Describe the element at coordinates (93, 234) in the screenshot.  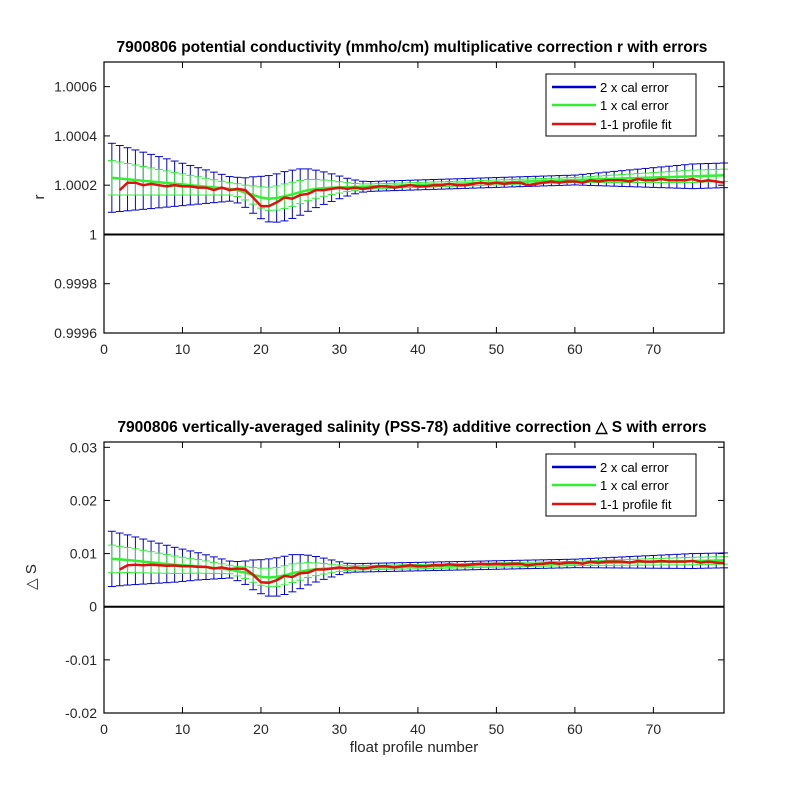
I see `y-tick-label: 1` at that location.